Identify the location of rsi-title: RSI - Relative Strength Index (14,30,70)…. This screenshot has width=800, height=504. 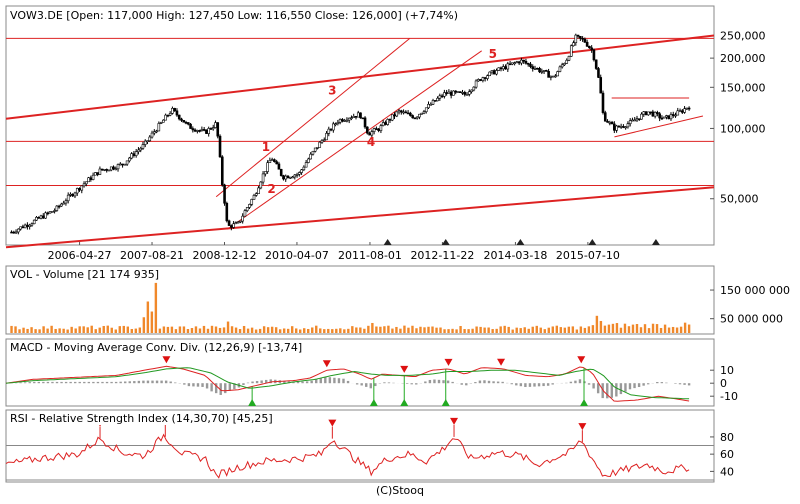
(141, 418).